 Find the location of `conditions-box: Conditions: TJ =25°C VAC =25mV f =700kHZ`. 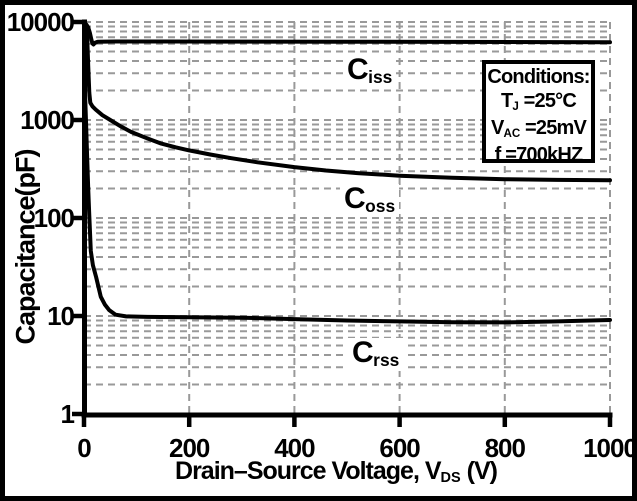

conditions-box: Conditions: TJ =25°C VAC =25mV f =700kHZ is located at coordinates (538, 113).